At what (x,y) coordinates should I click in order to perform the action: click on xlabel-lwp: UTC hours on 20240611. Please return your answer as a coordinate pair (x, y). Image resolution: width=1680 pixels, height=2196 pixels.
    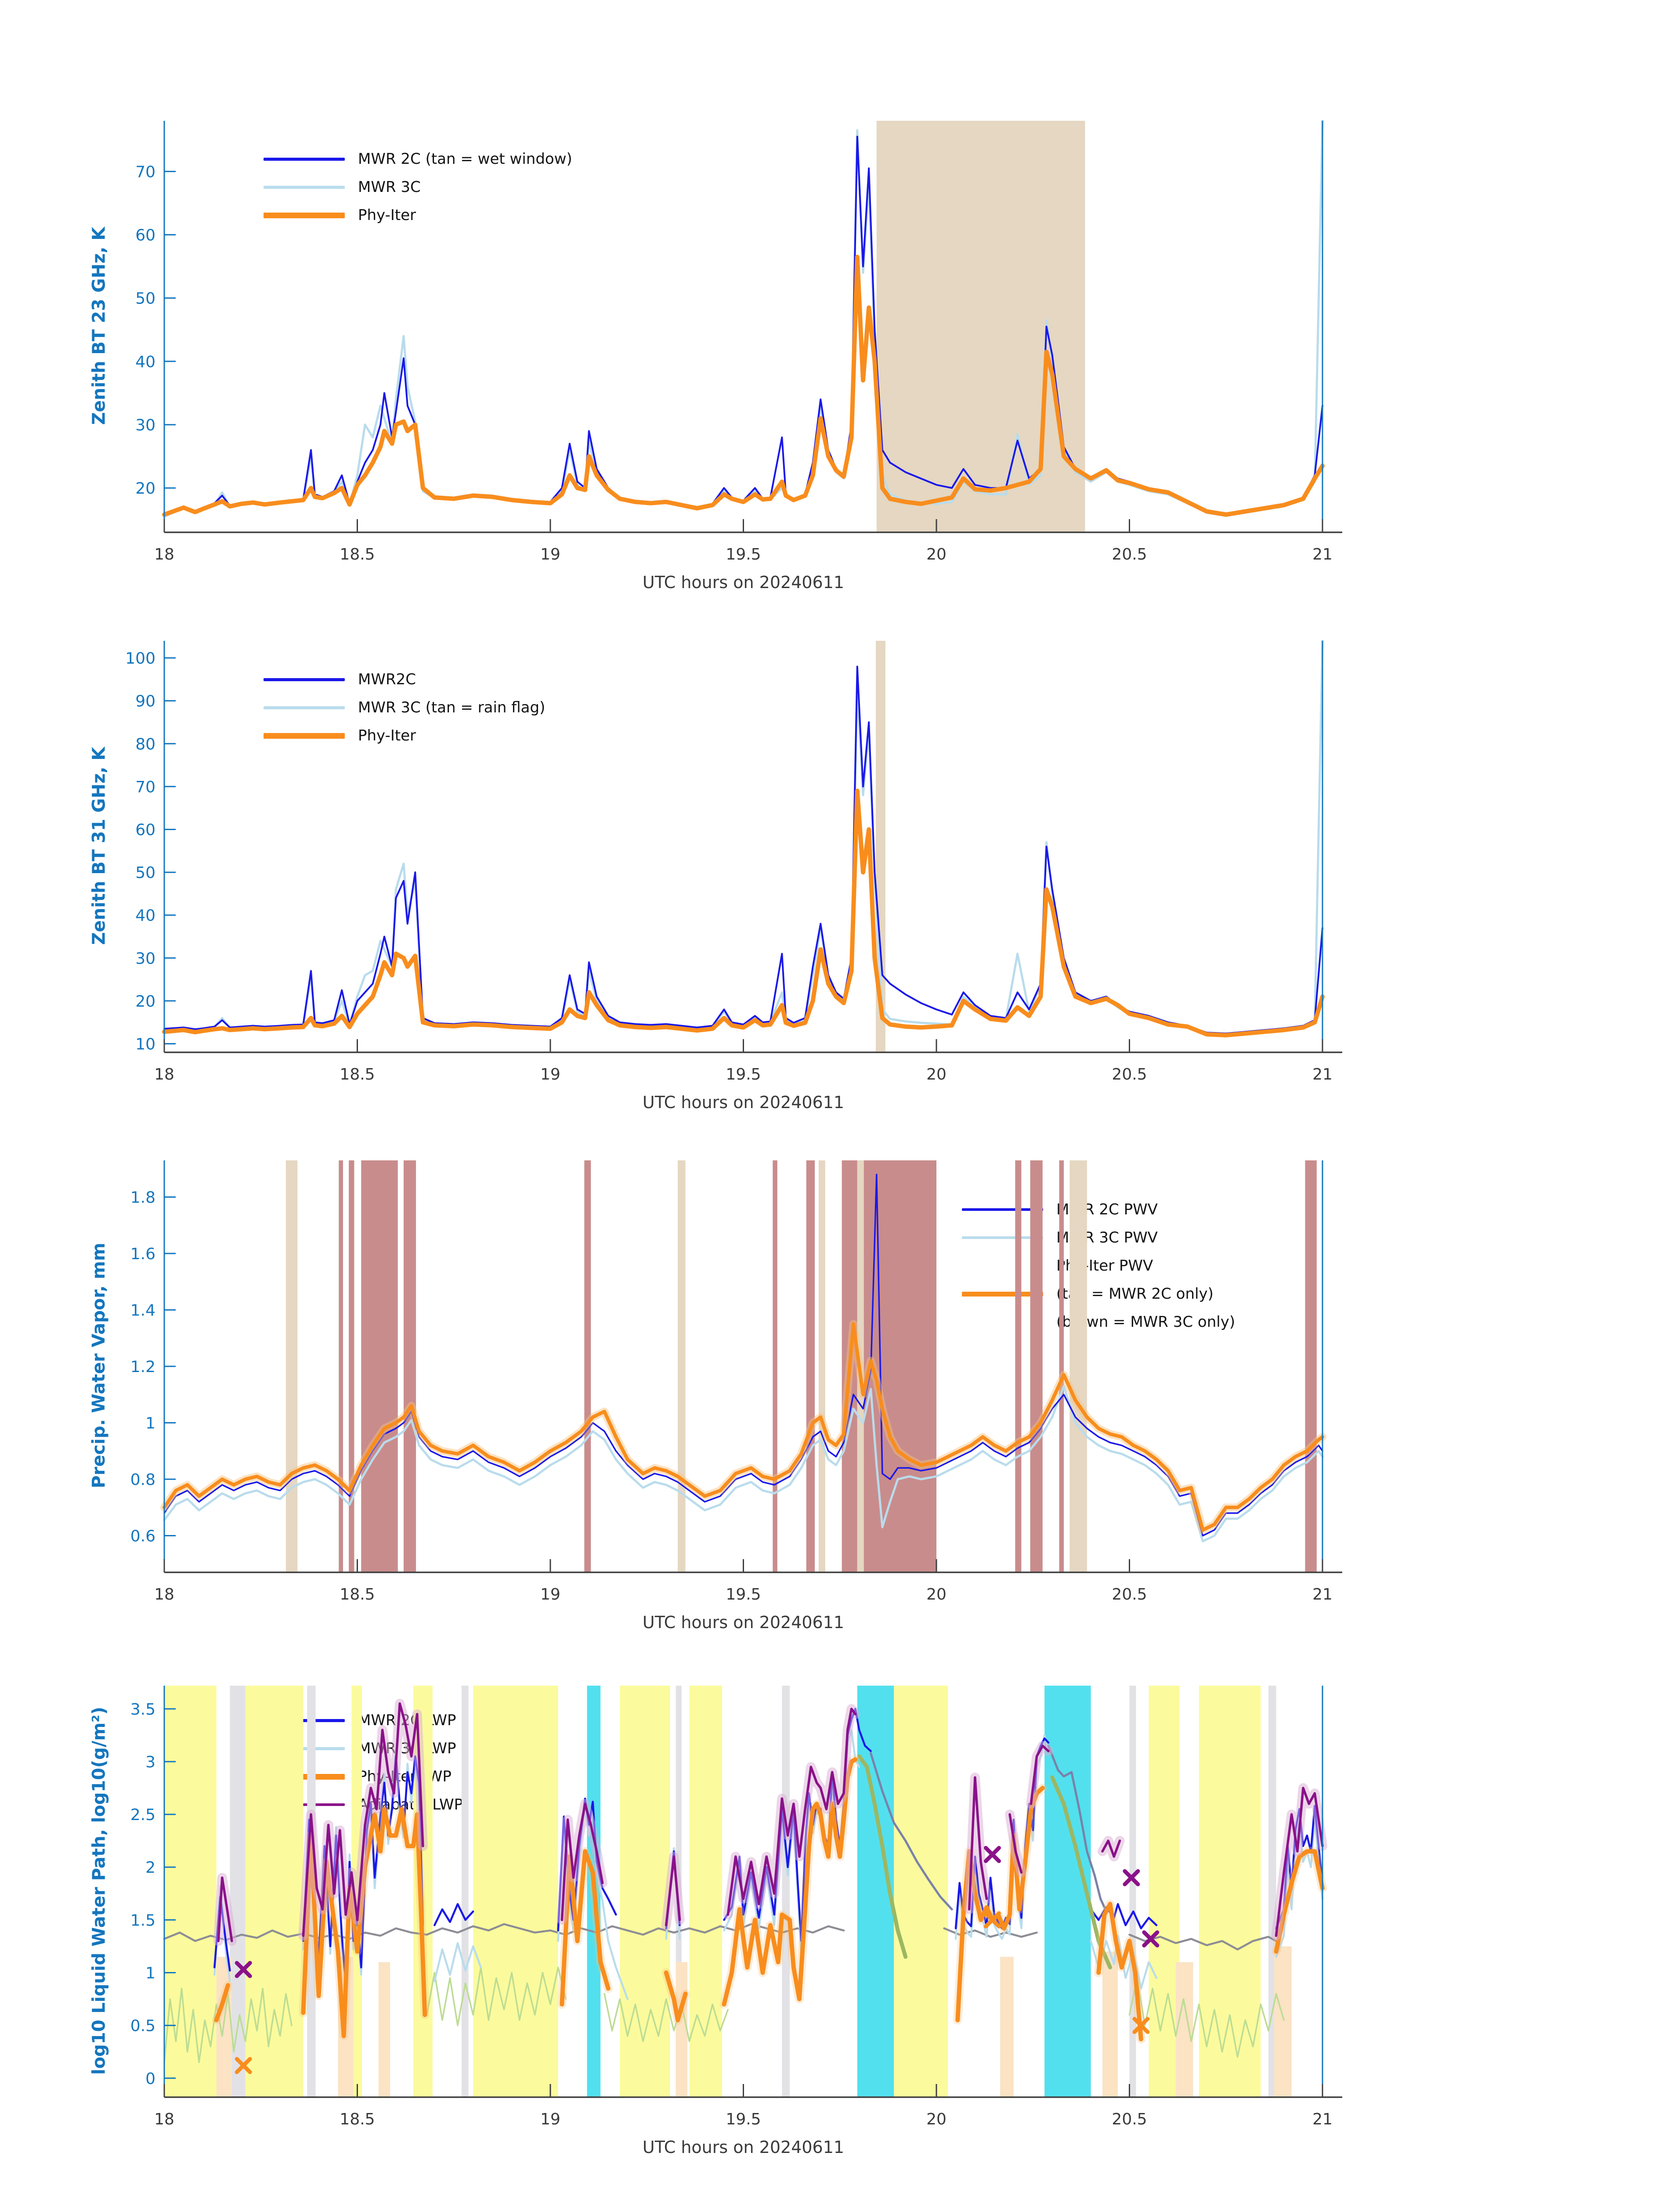
    Looking at the image, I should click on (743, 2147).